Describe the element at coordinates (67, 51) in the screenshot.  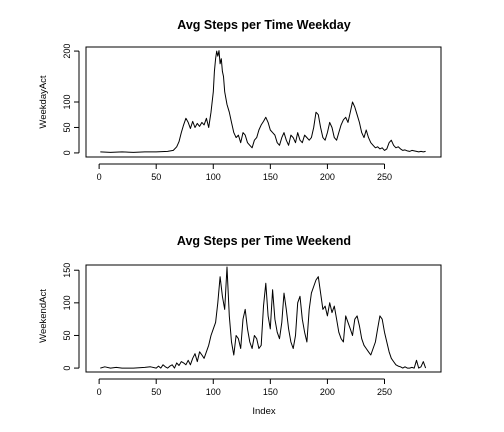
I see `y-tick-label: 200` at that location.